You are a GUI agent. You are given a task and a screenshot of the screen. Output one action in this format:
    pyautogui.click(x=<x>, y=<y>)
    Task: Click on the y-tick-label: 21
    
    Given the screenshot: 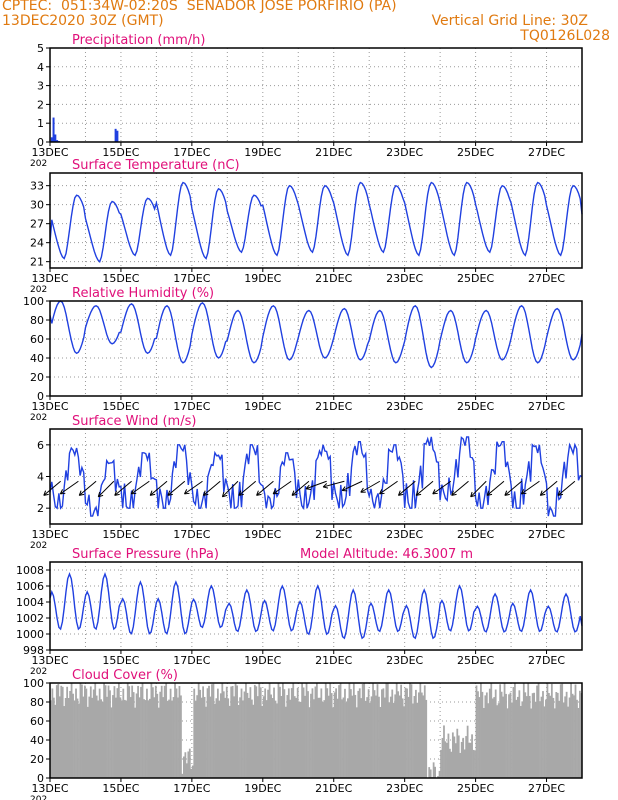 What is the action you would take?
    pyautogui.click(x=37, y=262)
    